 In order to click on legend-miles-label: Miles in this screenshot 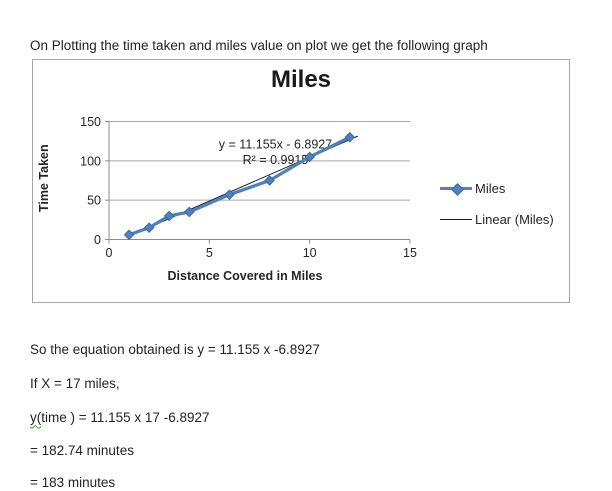, I will do `click(490, 188)`.